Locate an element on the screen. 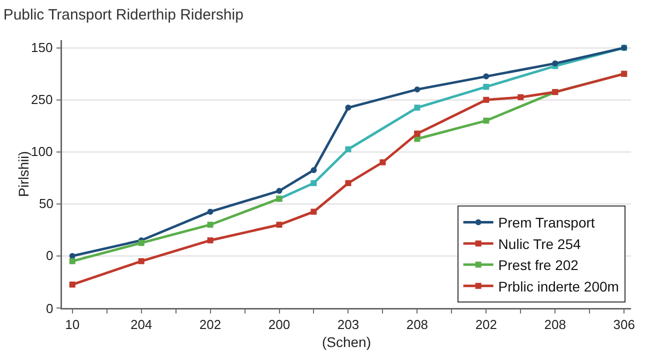  text: 150 is located at coordinates (42, 47).